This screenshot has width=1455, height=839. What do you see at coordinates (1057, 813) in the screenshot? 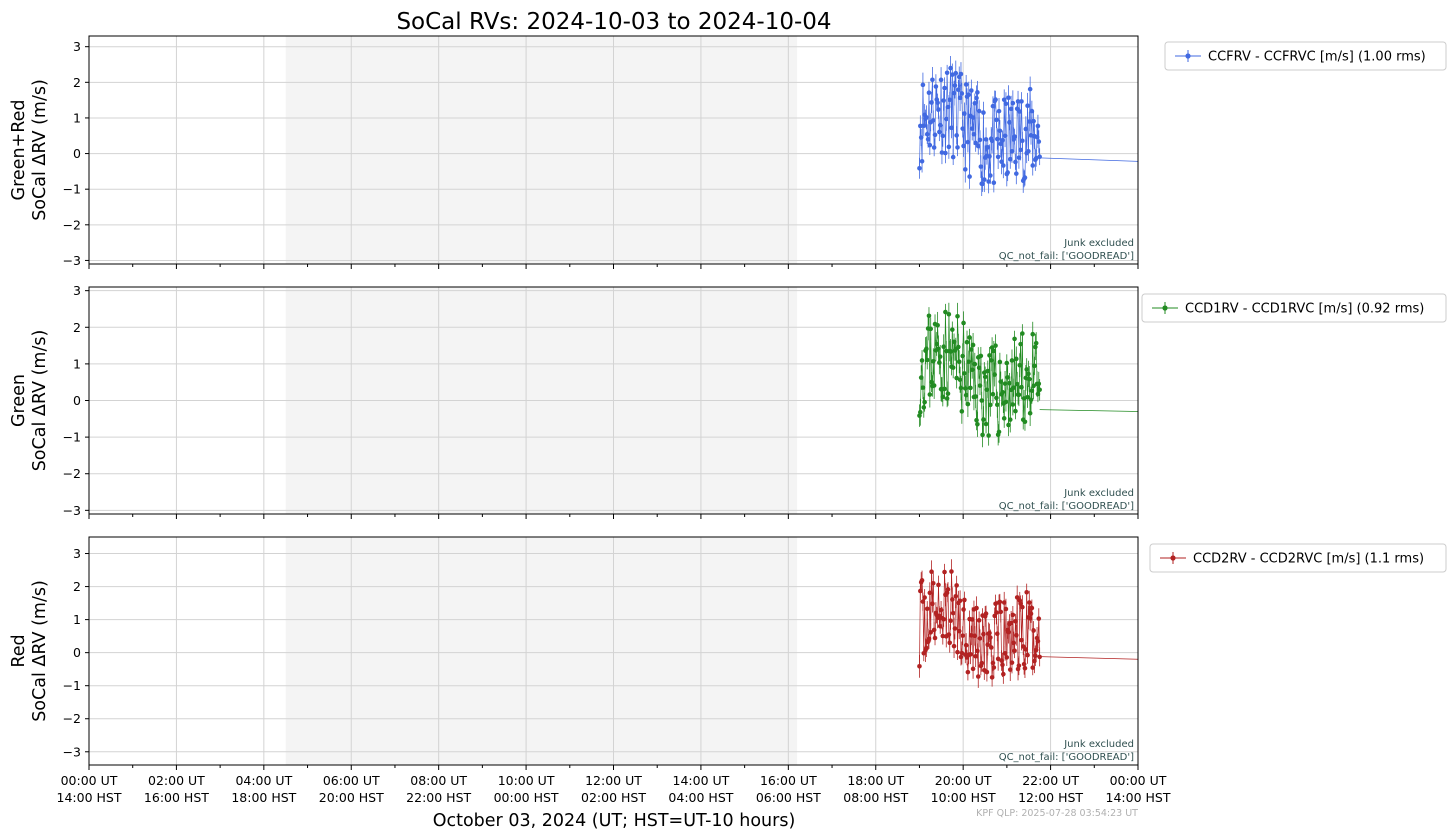
I see `timestamp: KPF QLP: 2025-07-28 03:54:23 UT` at bounding box center [1057, 813].